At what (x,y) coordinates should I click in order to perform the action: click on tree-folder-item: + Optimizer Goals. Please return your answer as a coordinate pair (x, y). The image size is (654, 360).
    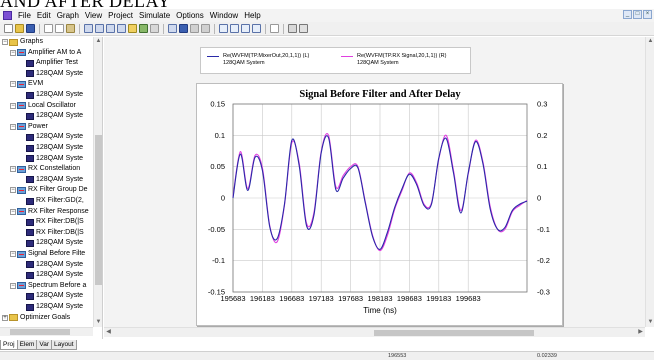
    Looking at the image, I should click on (36, 318).